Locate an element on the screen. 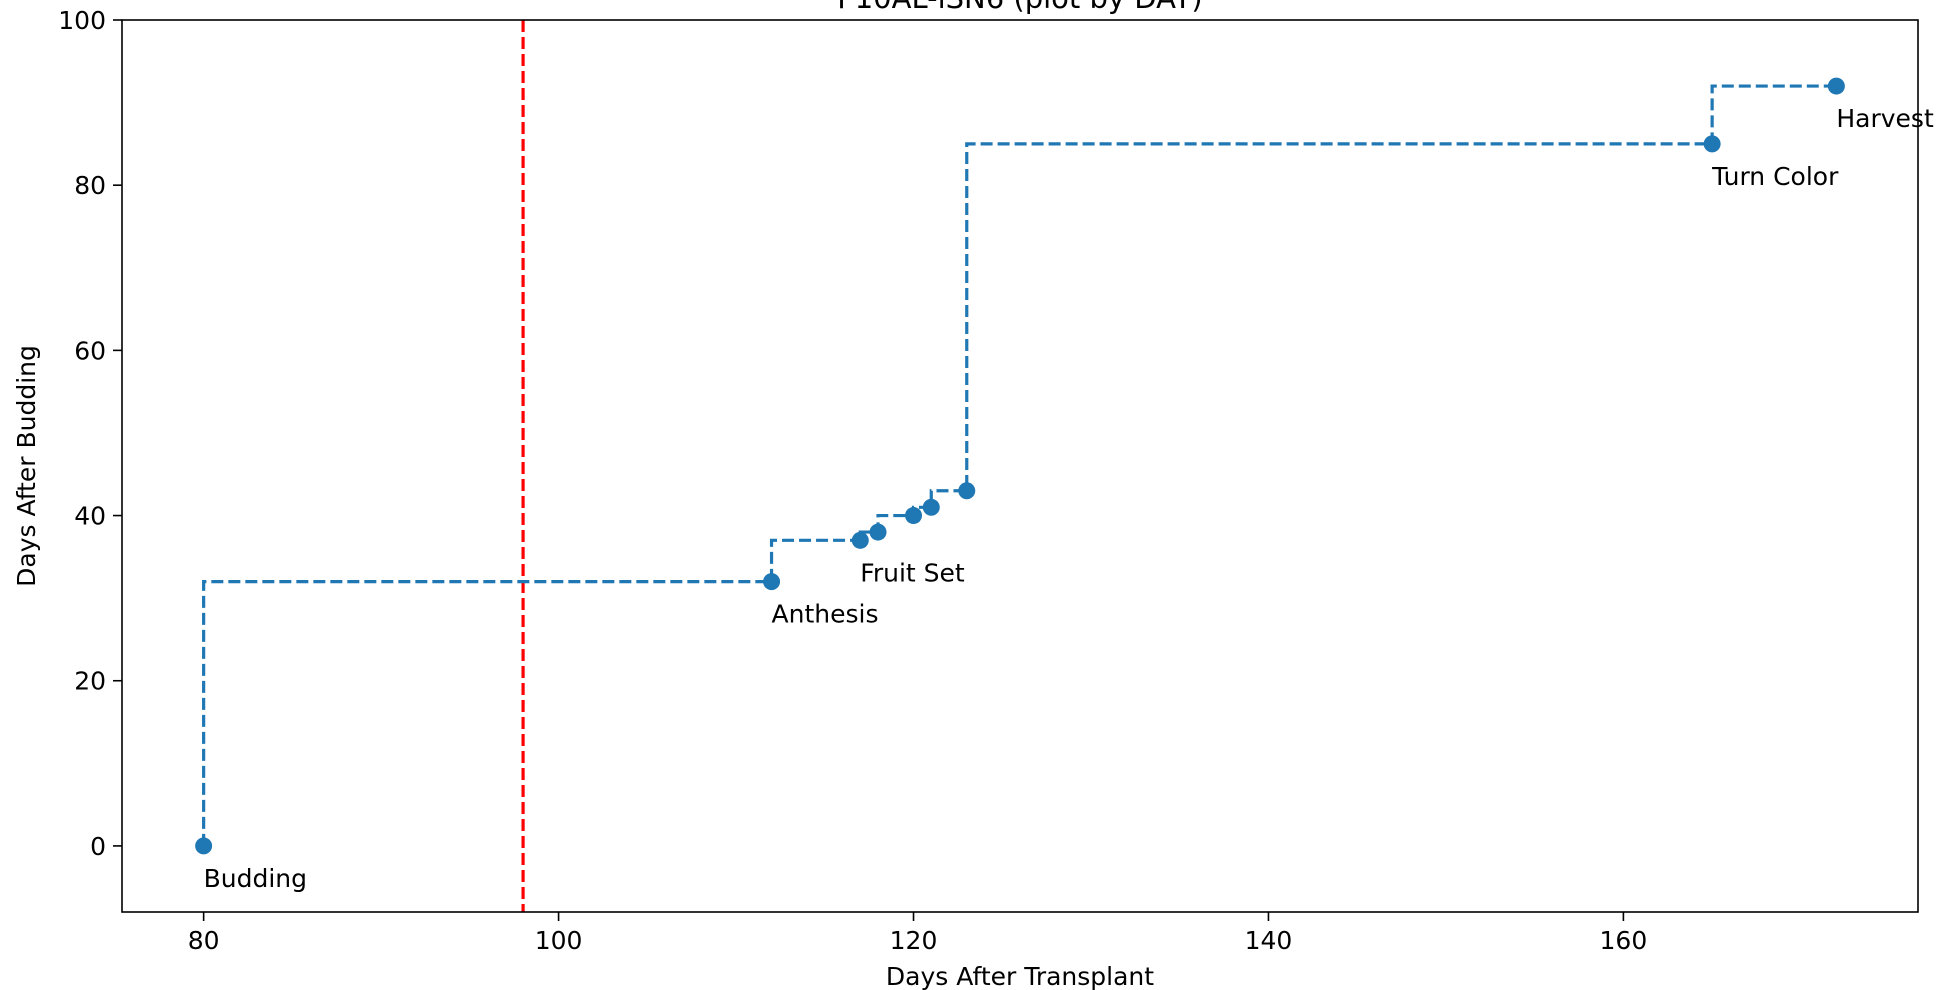 The image size is (1939, 990). x-tick-label: 100 is located at coordinates (559, 940).